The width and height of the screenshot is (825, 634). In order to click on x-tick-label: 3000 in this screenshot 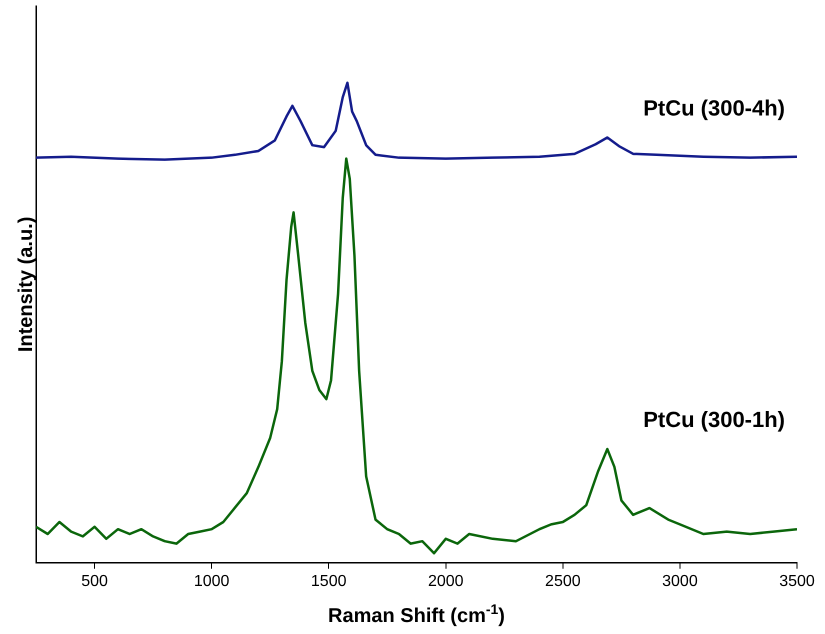, I will do `click(680, 581)`.